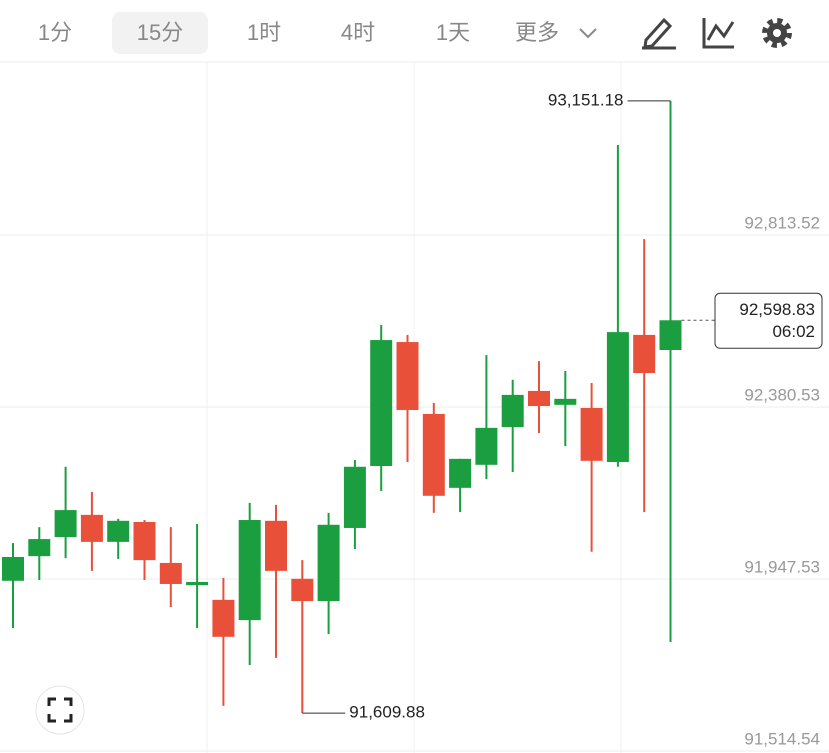  What do you see at coordinates (793, 331) in the screenshot?
I see `countdown: 06:02` at bounding box center [793, 331].